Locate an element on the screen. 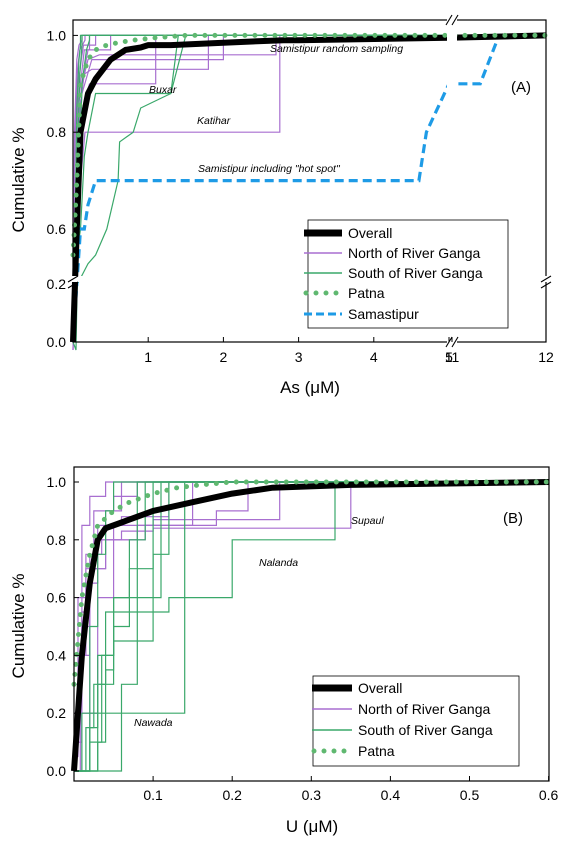  panel-a-legend-box is located at coordinates (408, 274).